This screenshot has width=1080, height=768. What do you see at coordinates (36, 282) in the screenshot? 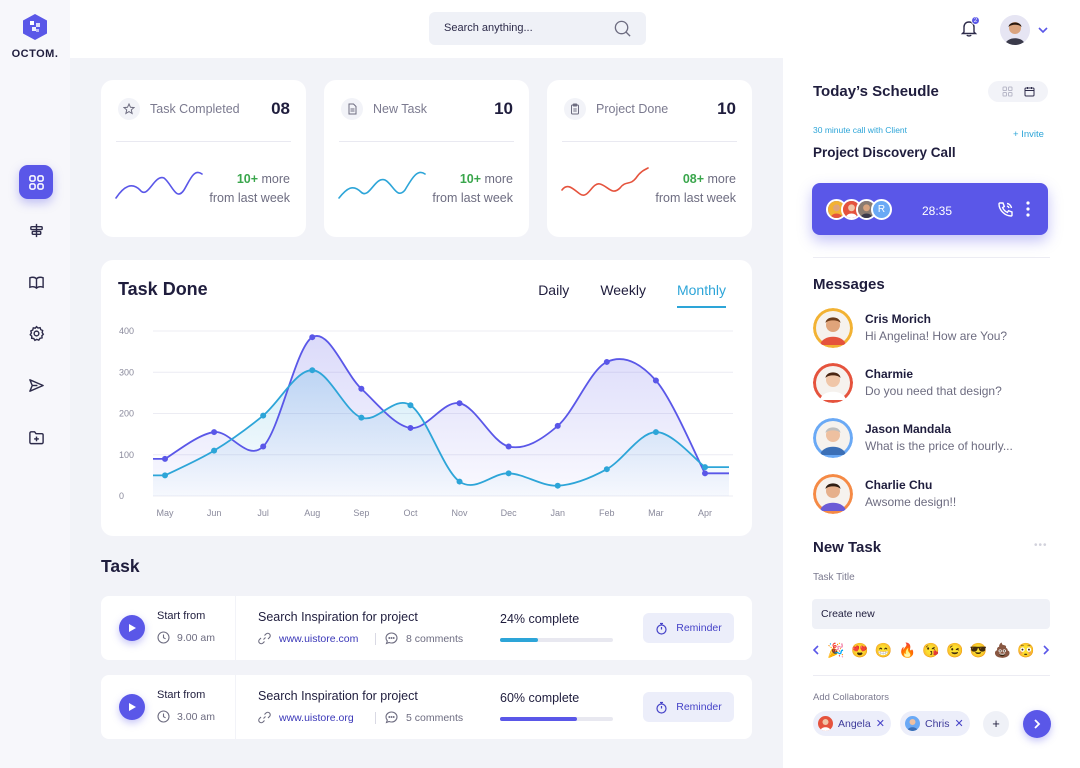
I see `sidebar-item-book` at bounding box center [36, 282].